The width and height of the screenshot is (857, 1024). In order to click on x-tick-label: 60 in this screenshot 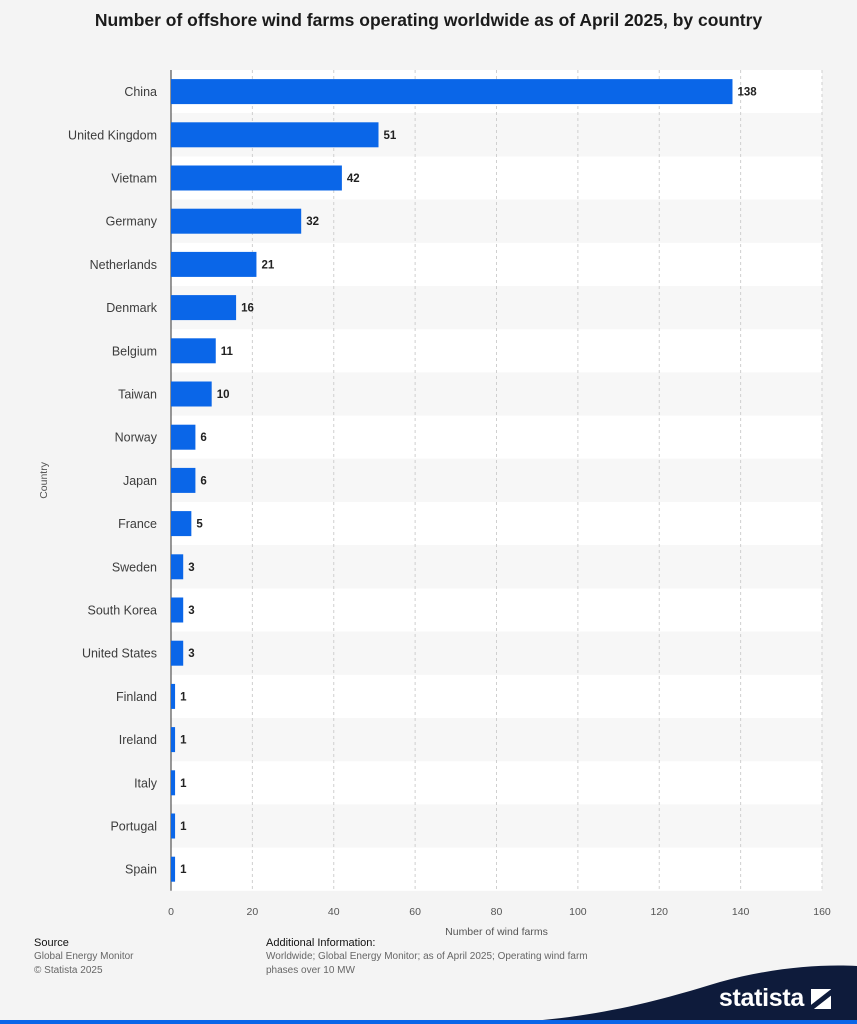, I will do `click(415, 912)`.